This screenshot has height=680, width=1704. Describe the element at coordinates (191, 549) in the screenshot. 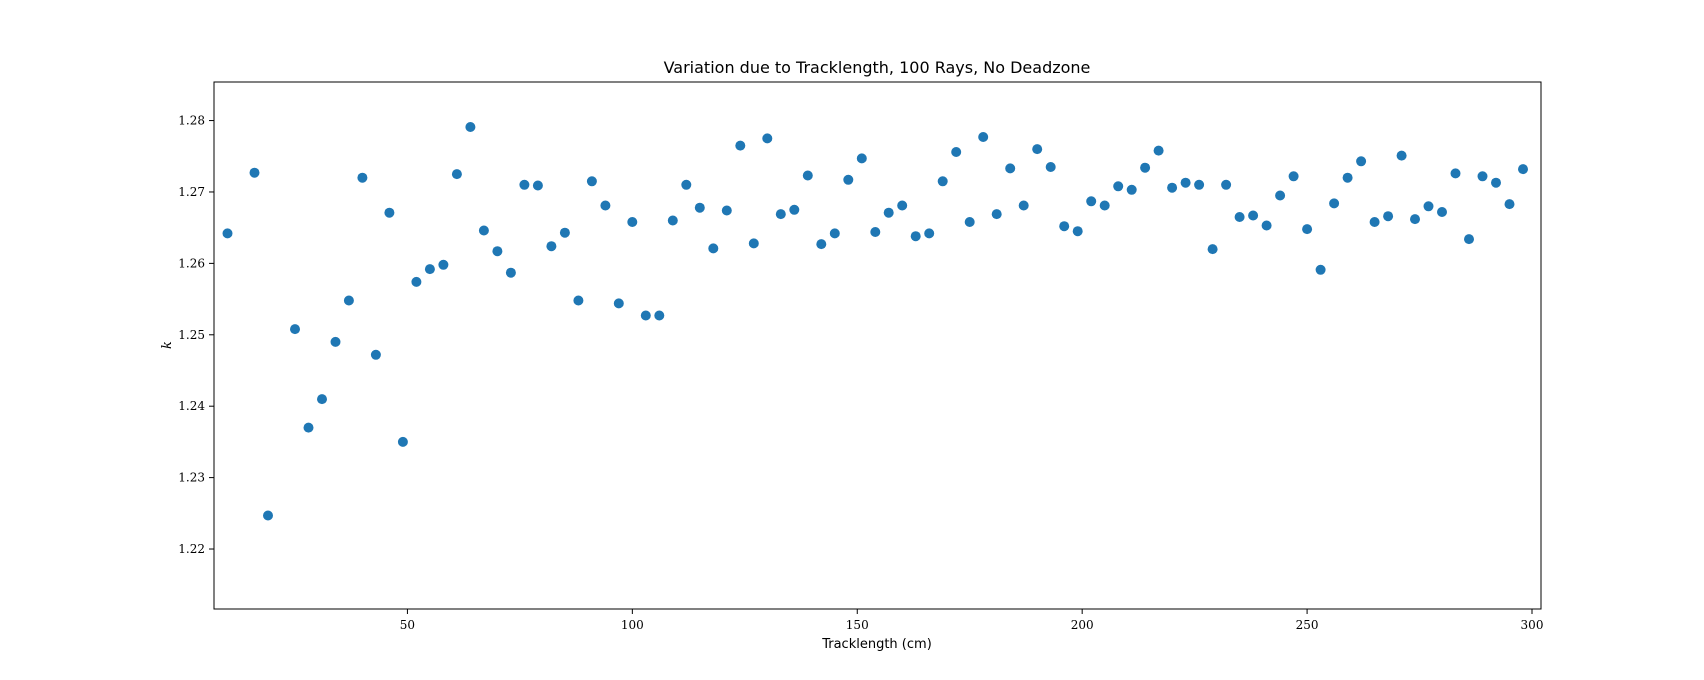

I see `y-tick-label: 1.22` at that location.